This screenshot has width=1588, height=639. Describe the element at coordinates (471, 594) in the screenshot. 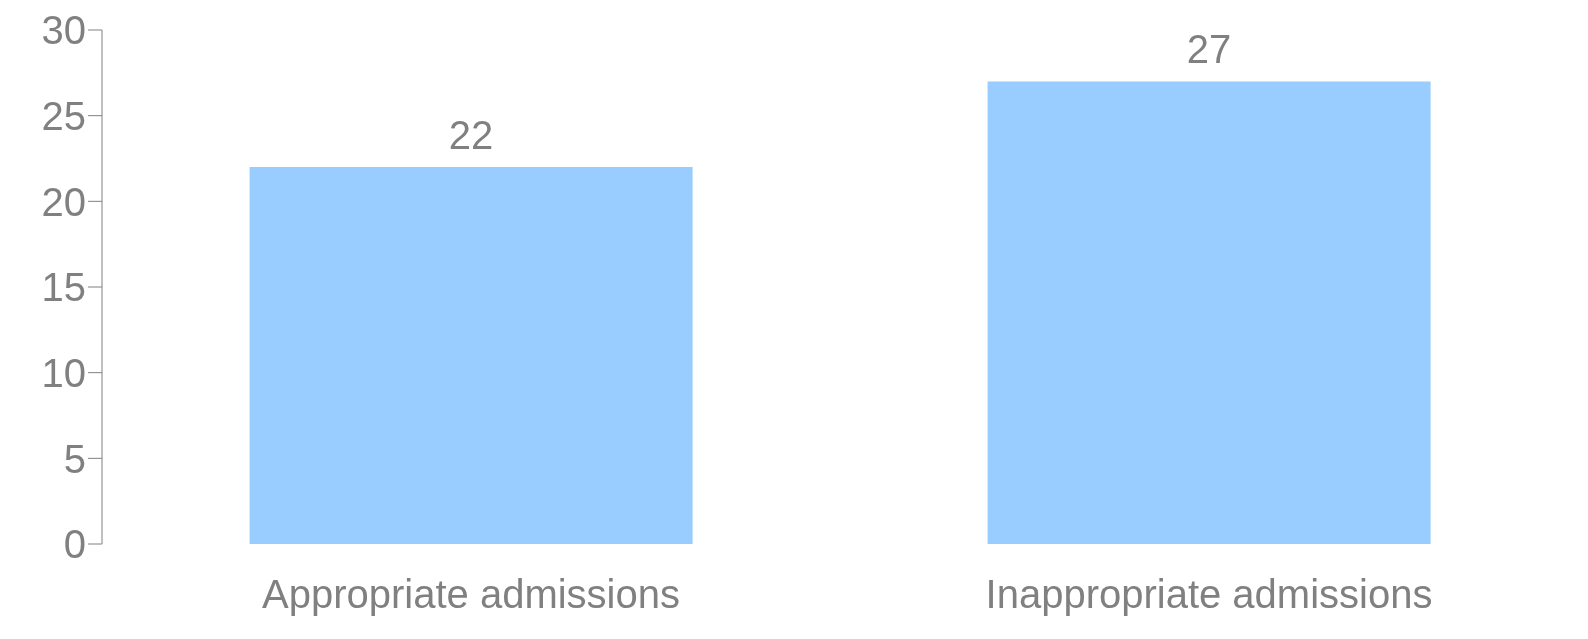

I see `x-tick-label: Appropriate admissions` at that location.